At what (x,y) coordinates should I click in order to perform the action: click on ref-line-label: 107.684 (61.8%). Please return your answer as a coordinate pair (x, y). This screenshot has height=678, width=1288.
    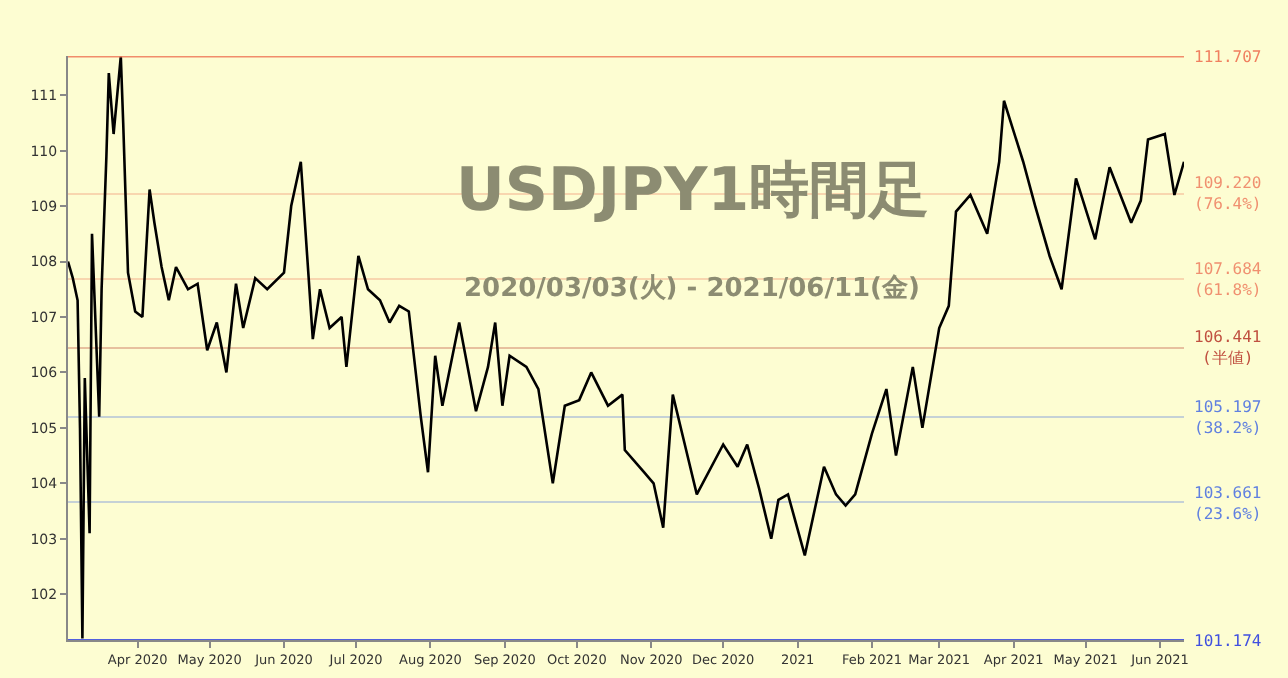
    Looking at the image, I should click on (1228, 279).